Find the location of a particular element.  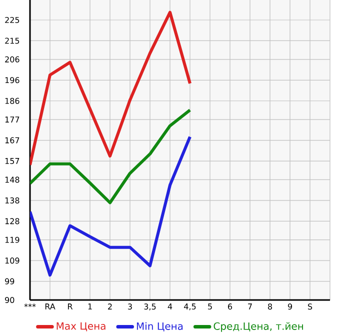

x-tick-label: 6 is located at coordinates (230, 307).